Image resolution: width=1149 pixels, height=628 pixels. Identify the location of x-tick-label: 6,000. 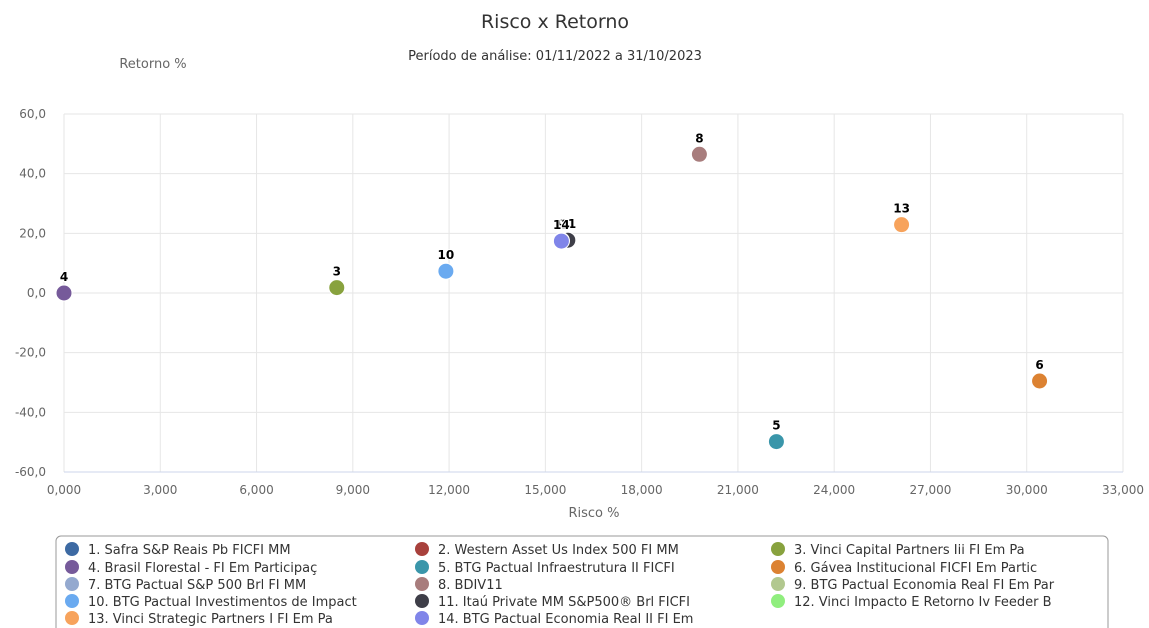
(256, 490).